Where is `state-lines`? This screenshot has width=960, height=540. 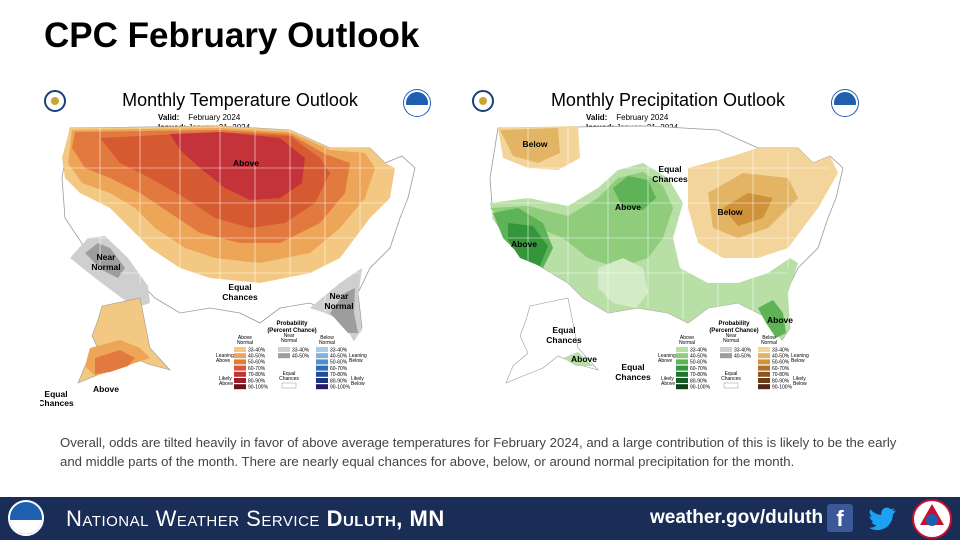 state-lines is located at coordinates (660, 222).